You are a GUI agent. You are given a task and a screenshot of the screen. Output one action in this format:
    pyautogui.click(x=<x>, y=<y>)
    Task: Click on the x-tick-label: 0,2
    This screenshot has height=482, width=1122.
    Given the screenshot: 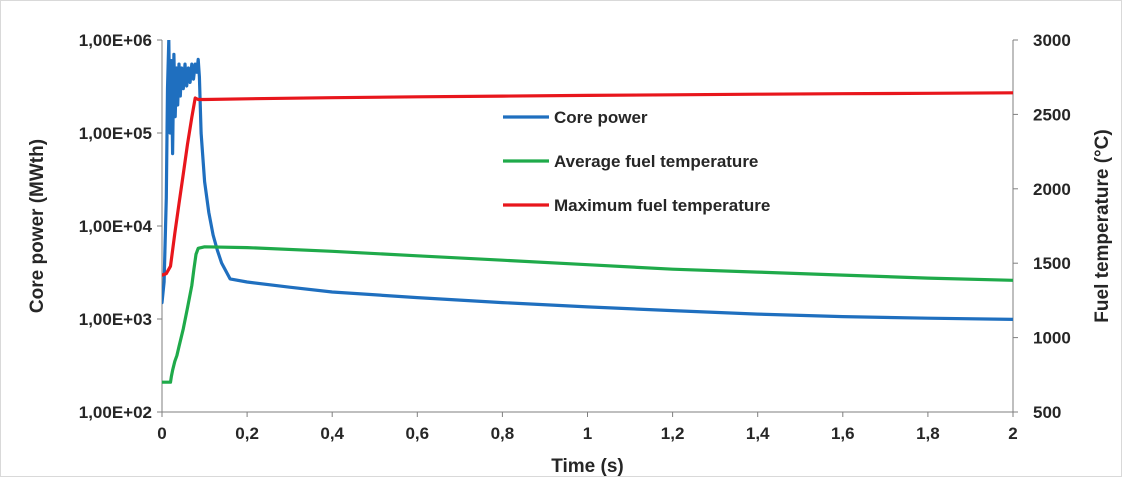 What is the action you would take?
    pyautogui.click(x=247, y=433)
    